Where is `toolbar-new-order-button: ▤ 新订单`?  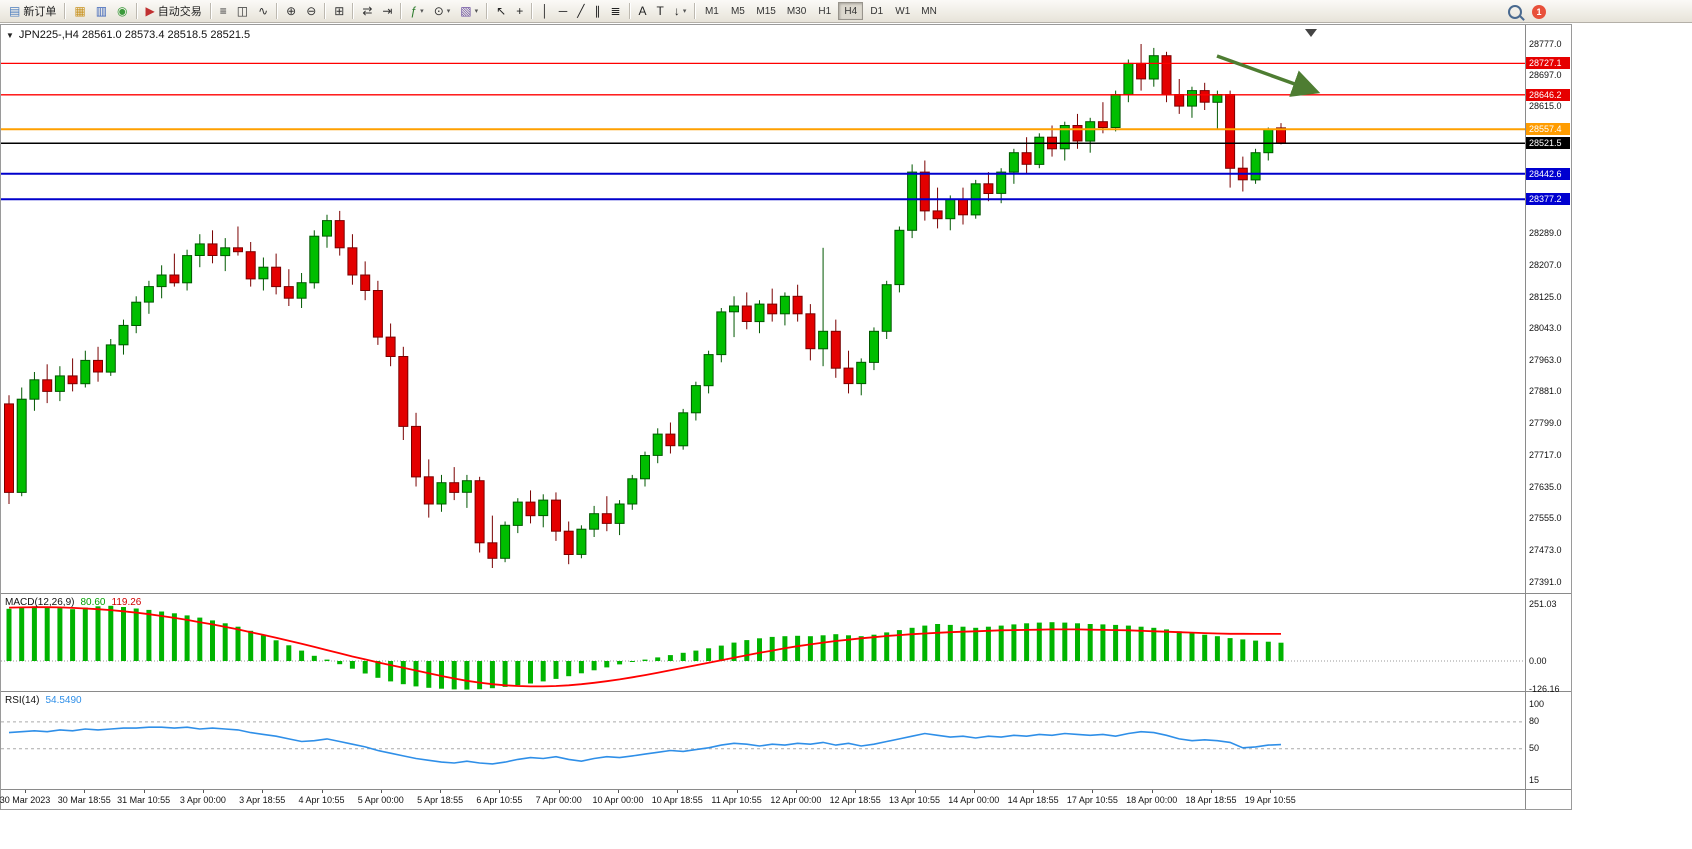
toolbar-new-order-button: ▤ 新订单 is located at coordinates (32, 11).